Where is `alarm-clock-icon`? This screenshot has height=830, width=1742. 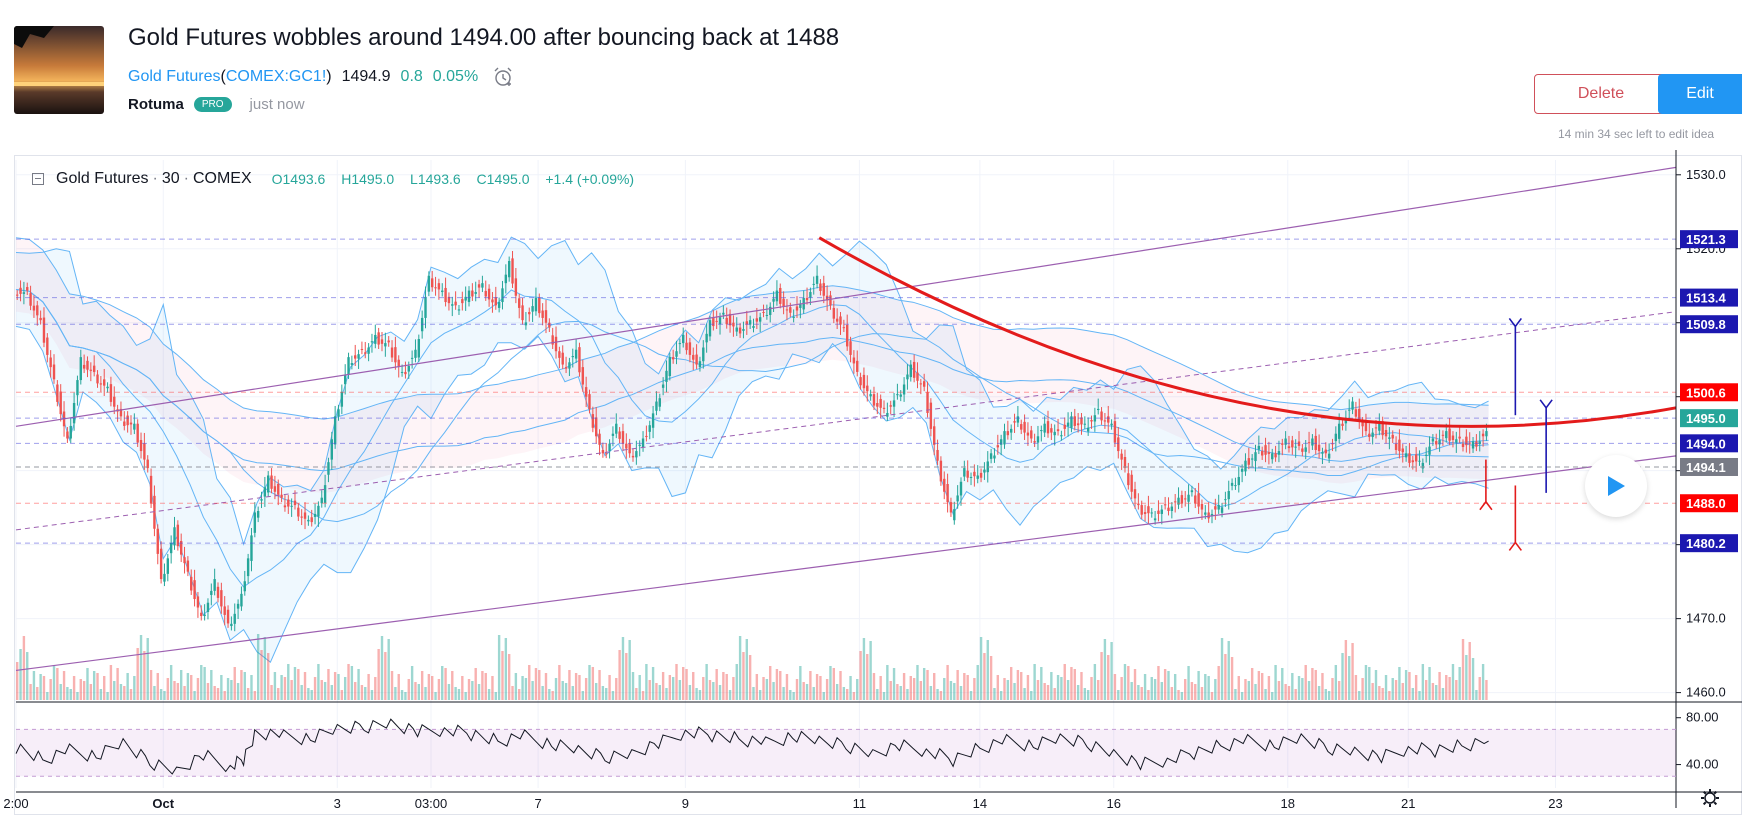 alarm-clock-icon is located at coordinates (503, 77).